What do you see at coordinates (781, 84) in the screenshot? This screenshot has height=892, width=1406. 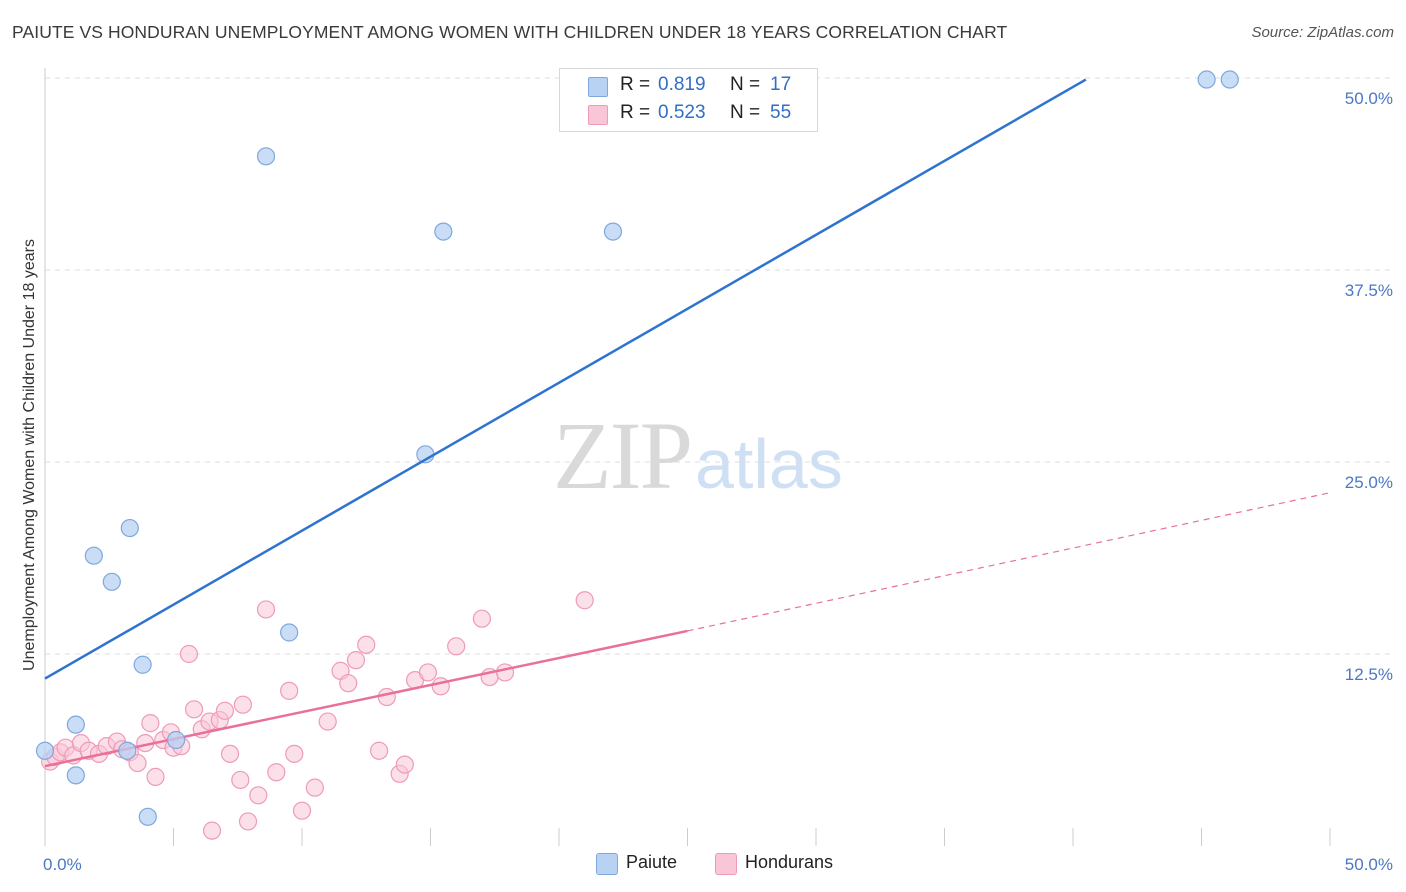 I see `paiute-n-value: 17` at bounding box center [781, 84].